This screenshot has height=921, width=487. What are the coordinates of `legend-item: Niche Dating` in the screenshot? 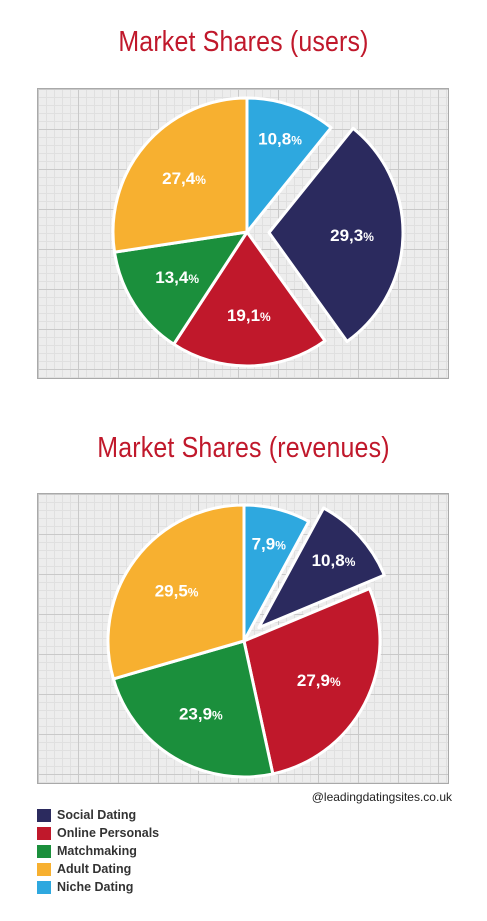 It's located at (98, 887).